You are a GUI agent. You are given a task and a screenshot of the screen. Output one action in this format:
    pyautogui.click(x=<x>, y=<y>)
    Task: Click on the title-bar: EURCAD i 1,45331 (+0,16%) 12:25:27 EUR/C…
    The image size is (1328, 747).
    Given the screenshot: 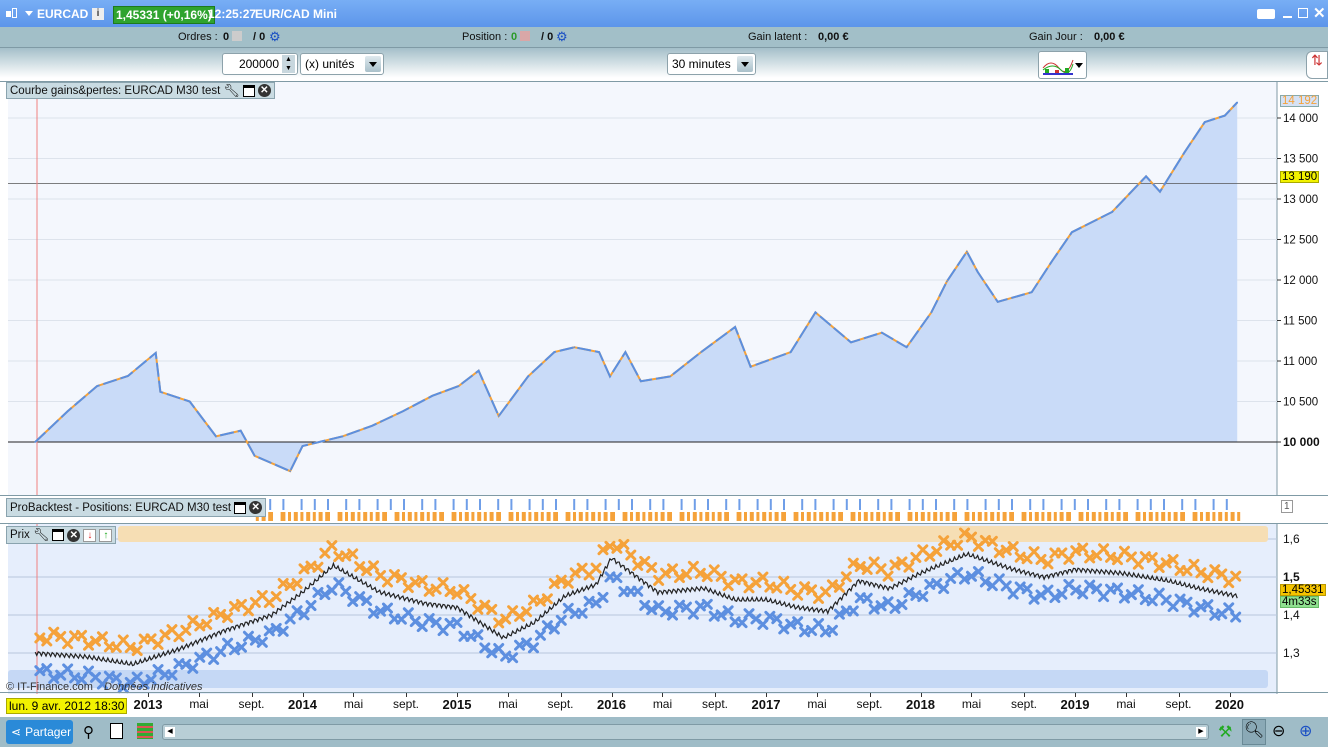 What is the action you would take?
    pyautogui.click(x=664, y=13)
    